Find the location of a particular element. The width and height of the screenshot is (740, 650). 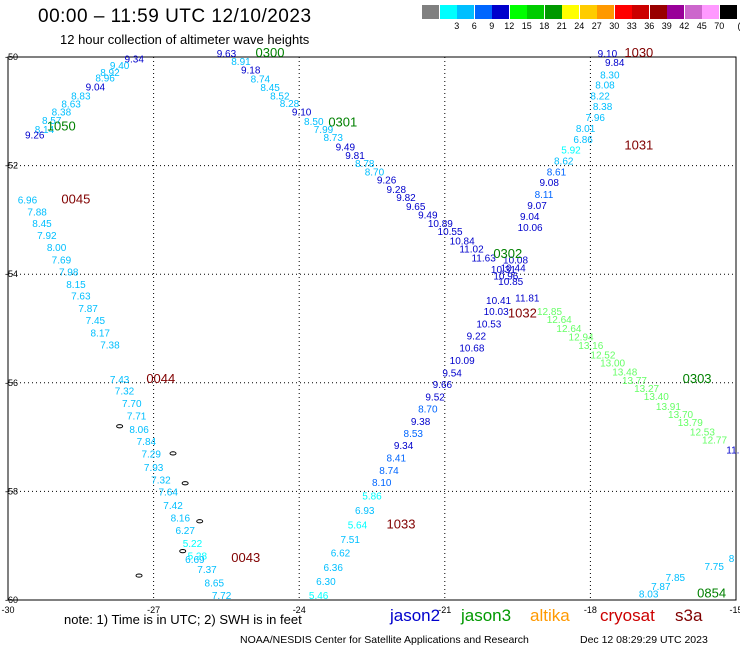

wave-height-label: 5.92 is located at coordinates (571, 151).